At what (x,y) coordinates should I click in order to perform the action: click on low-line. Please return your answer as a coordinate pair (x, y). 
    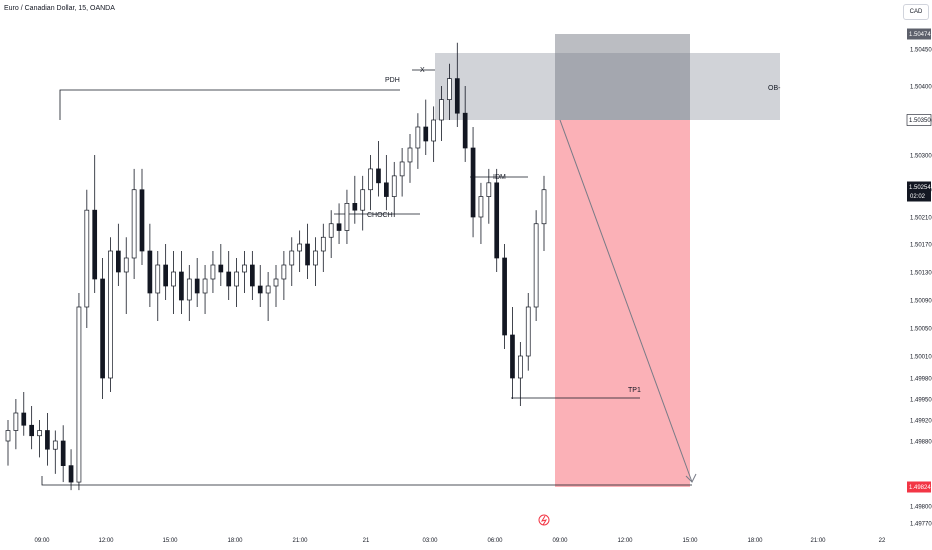
    Looking at the image, I should click on (366, 481).